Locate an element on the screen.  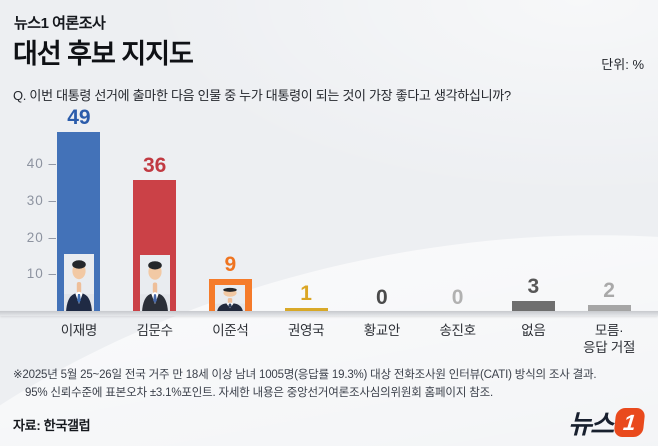
value-label: 3 is located at coordinates (533, 286).